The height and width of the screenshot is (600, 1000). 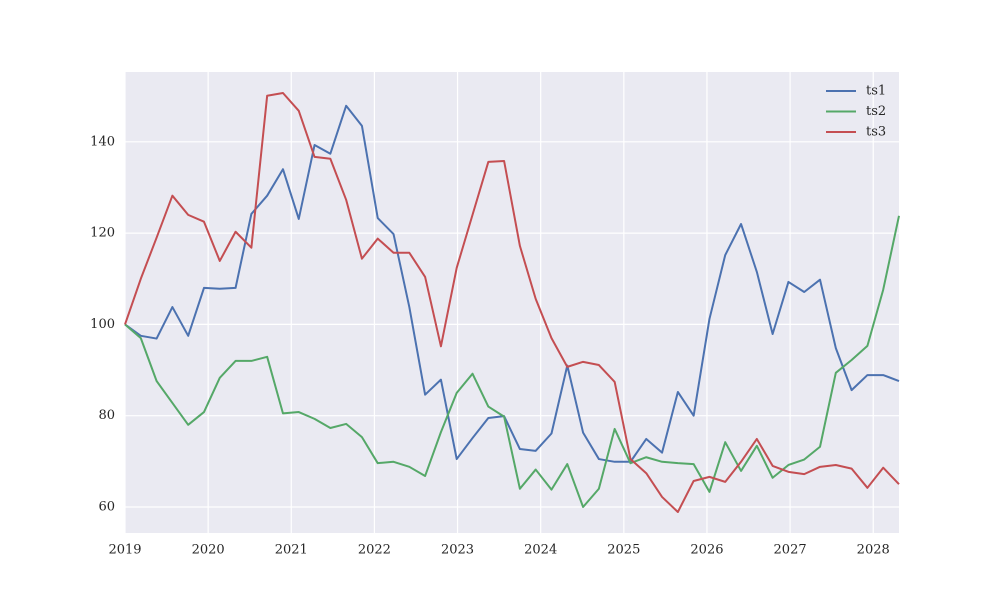 I want to click on y-tick-label: 100, so click(x=102, y=324).